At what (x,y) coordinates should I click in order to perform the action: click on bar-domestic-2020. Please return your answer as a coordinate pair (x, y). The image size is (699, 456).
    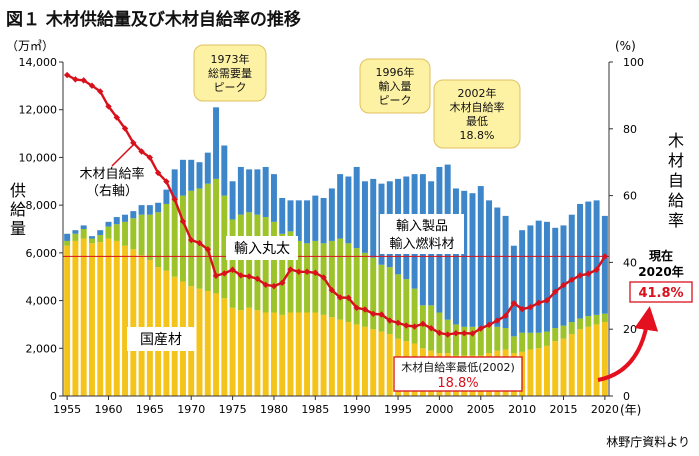
    Looking at the image, I should click on (604, 359).